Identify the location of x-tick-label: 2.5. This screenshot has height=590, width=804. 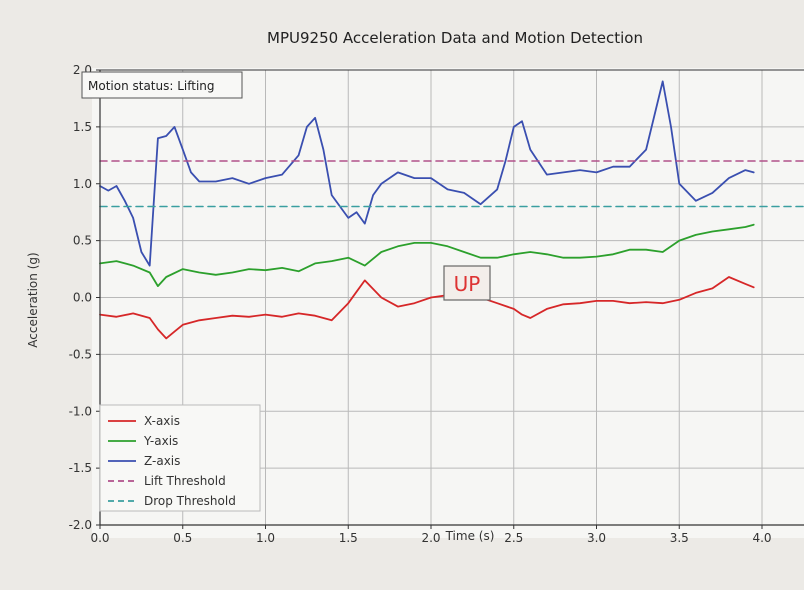
(513, 538).